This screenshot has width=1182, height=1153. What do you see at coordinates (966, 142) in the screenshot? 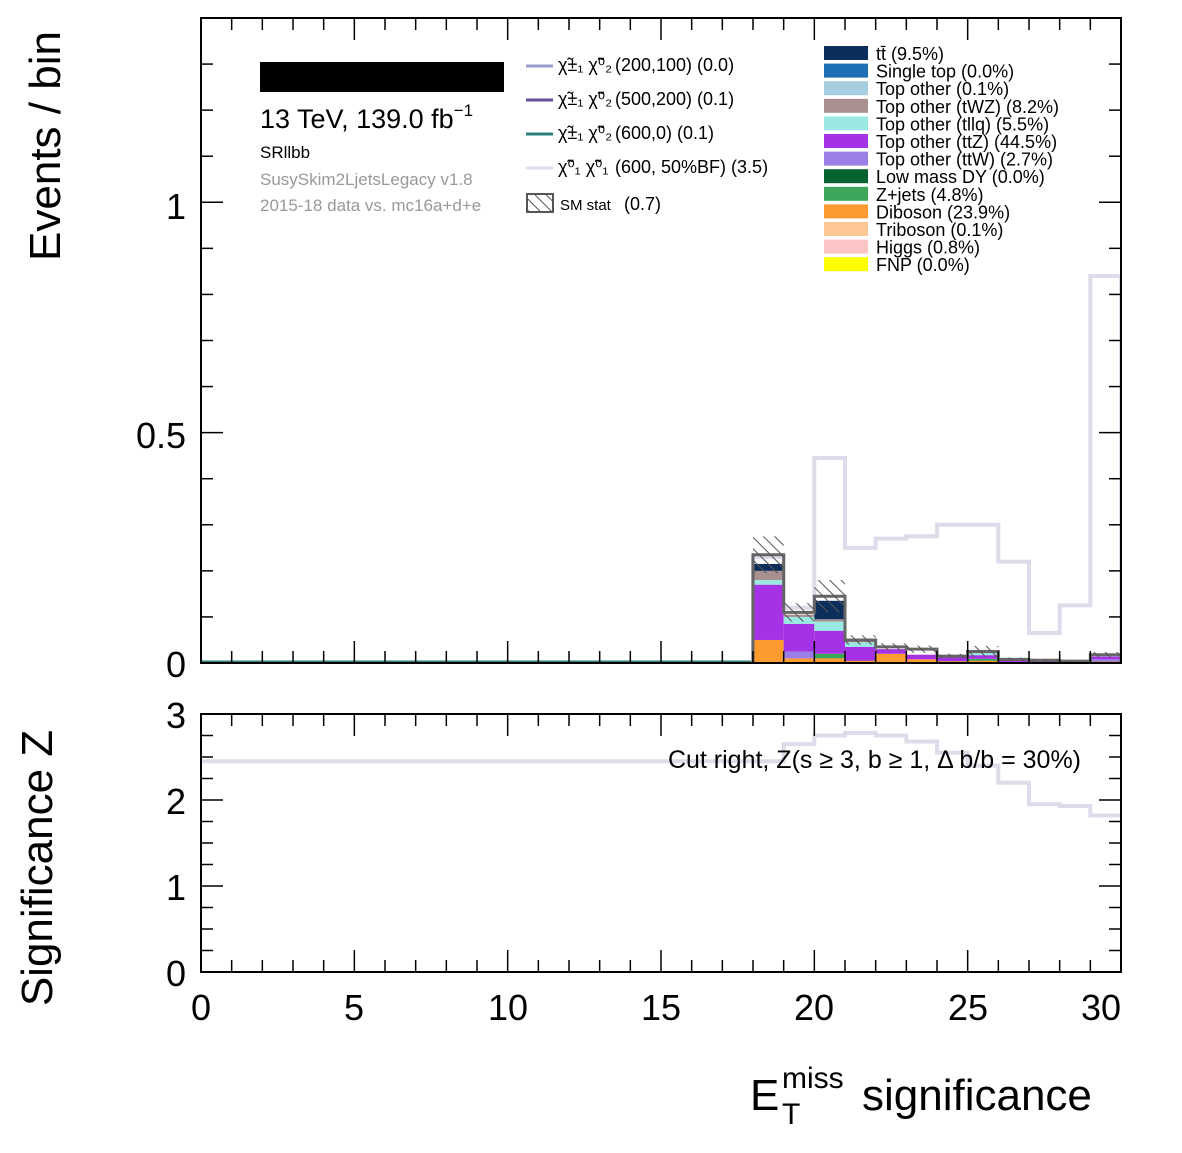
I see `background-legend-label: Top other (ttZ) (44.5%)` at bounding box center [966, 142].